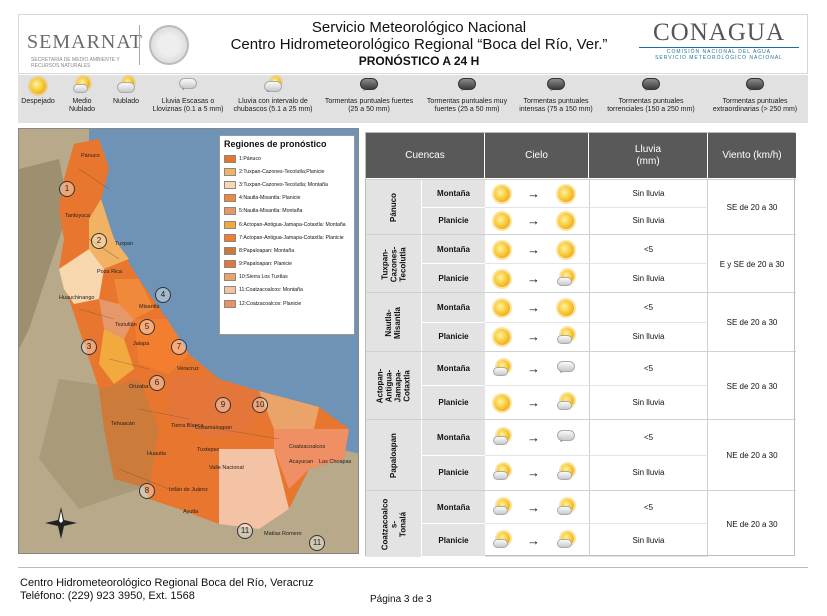 This screenshot has width=827, height=616. I want to click on storm-very-strong-icon: ‘‘‘, so click(467, 86).